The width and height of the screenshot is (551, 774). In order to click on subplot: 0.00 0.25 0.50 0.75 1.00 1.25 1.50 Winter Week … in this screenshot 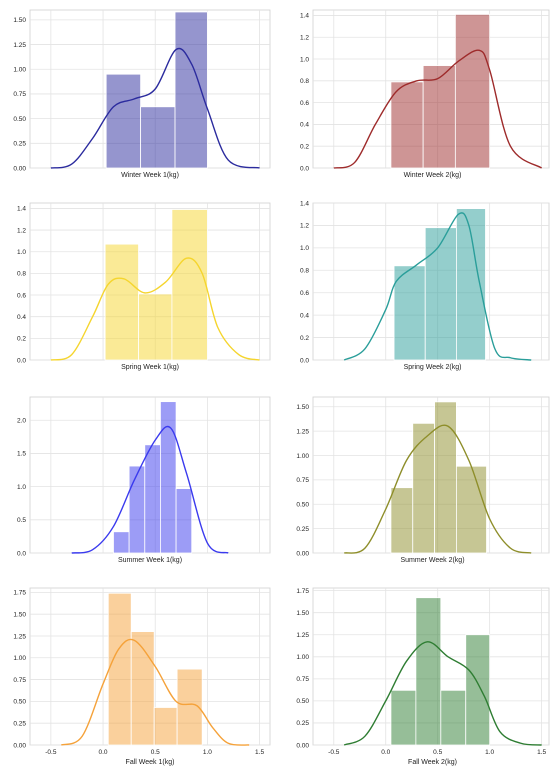, I will do `click(142, 94)`.